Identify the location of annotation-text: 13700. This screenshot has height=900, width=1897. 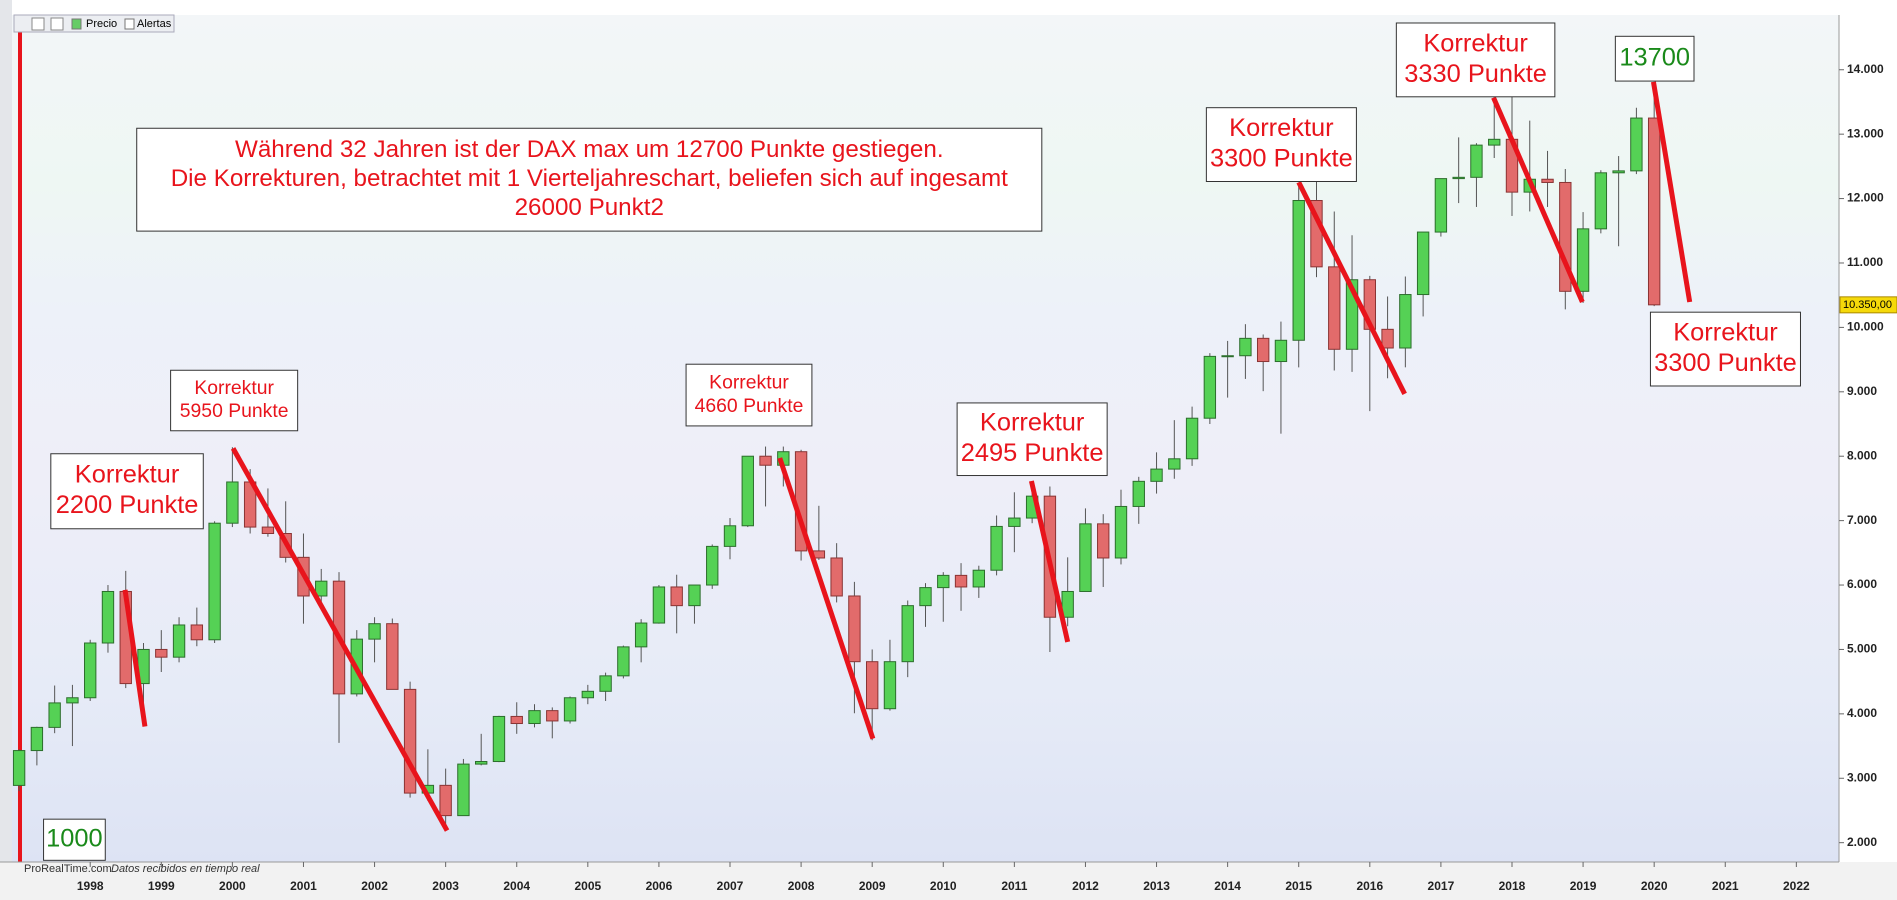
(1654, 57).